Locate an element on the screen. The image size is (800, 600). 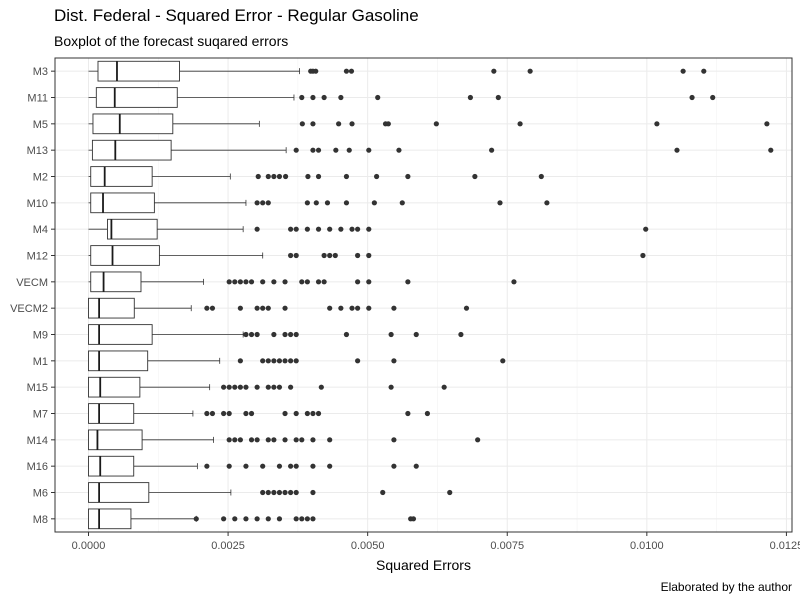
box-M13 is located at coordinates (431, 150).